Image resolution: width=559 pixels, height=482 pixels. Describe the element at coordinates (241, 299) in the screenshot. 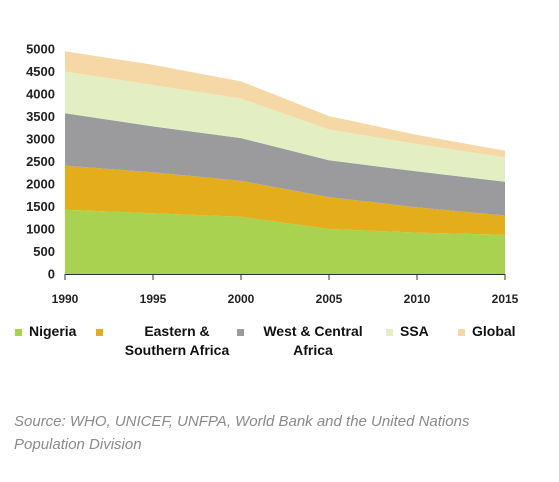

I see `x-tick-label-2: 2000` at that location.